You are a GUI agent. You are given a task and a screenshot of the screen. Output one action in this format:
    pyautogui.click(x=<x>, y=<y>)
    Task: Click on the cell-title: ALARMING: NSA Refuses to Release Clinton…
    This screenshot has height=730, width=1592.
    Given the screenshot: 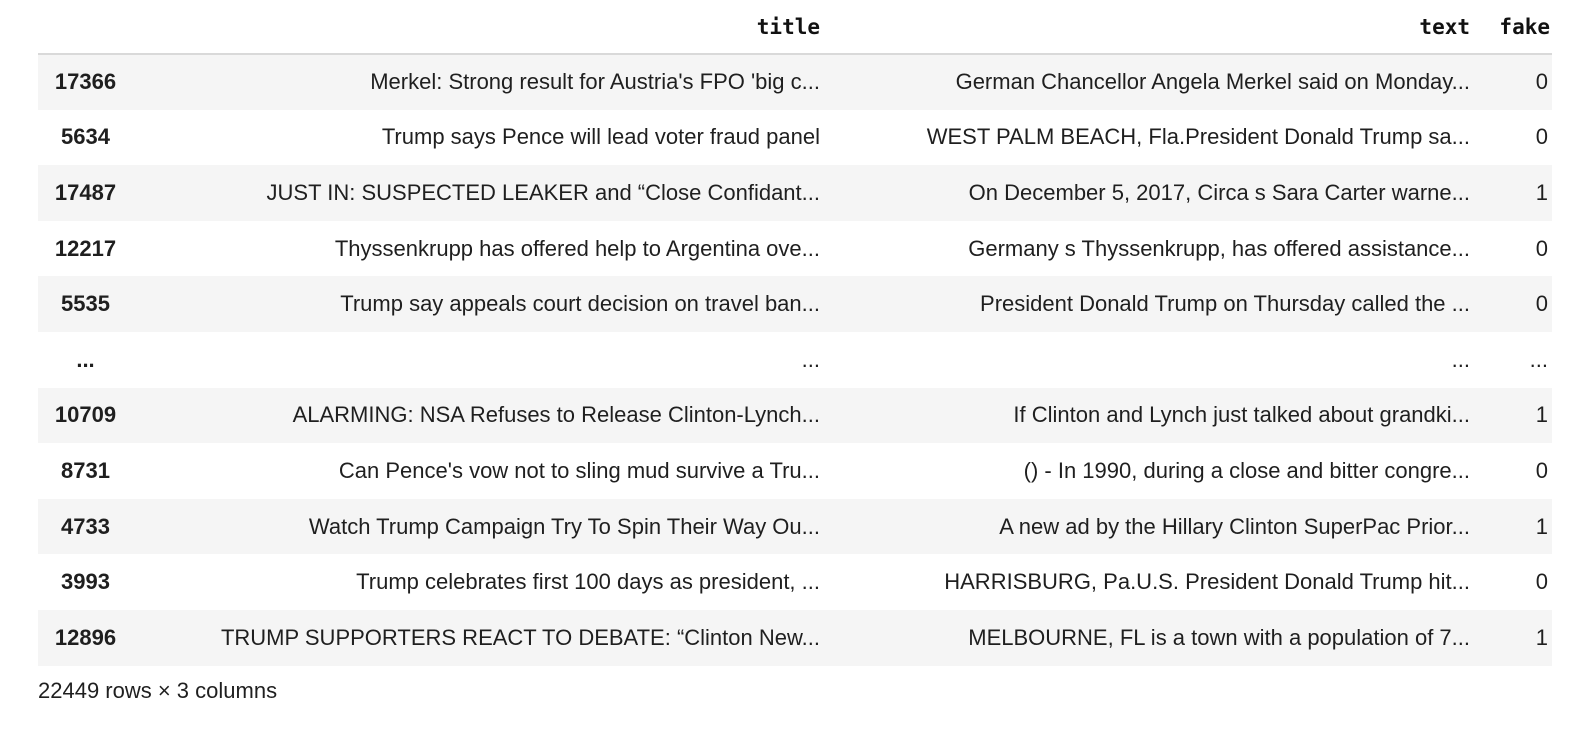 What is the action you would take?
    pyautogui.click(x=556, y=415)
    